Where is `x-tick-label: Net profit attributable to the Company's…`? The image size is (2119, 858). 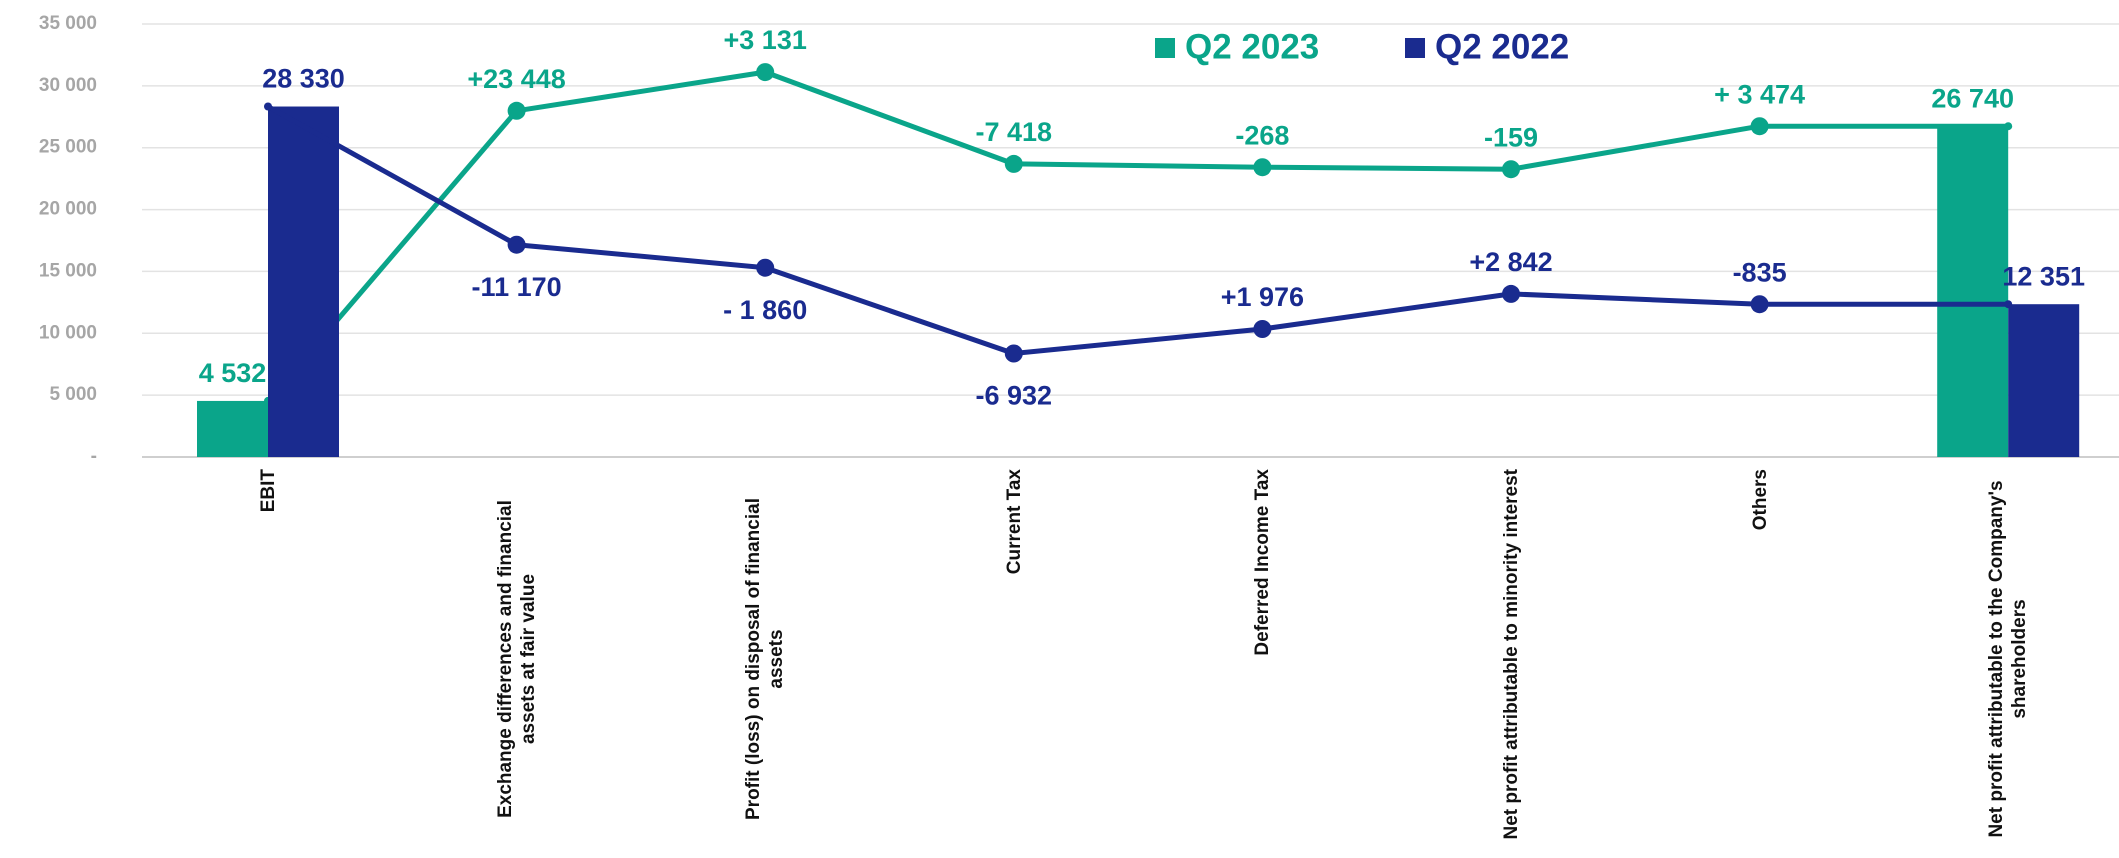 x-tick-label: Net profit attributable to the Company's… is located at coordinates (2008, 659).